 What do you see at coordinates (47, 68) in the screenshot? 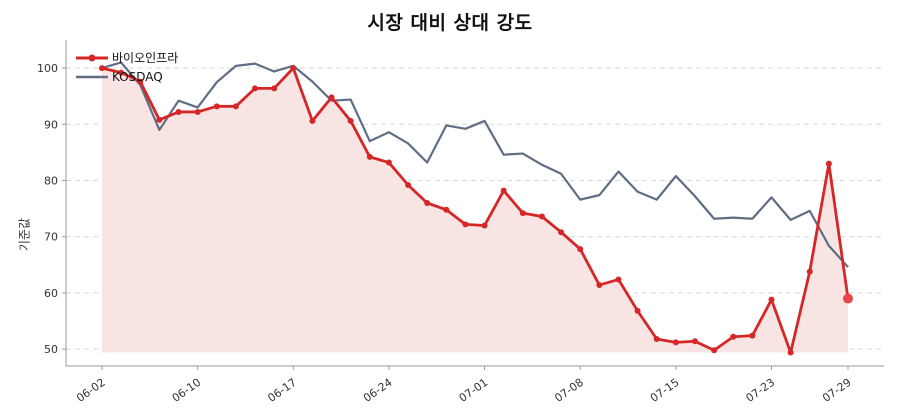
I see `y-tick-label-100: 100` at bounding box center [47, 68].